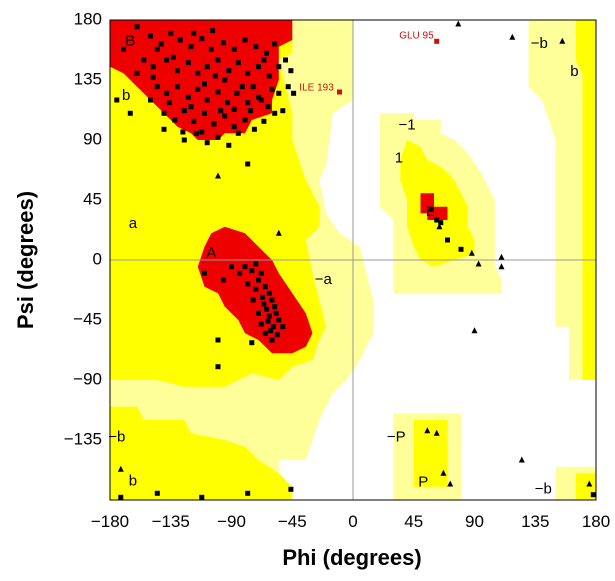 The image size is (615, 581). Describe the element at coordinates (126, 95) in the screenshot. I see `region-label: b` at that location.